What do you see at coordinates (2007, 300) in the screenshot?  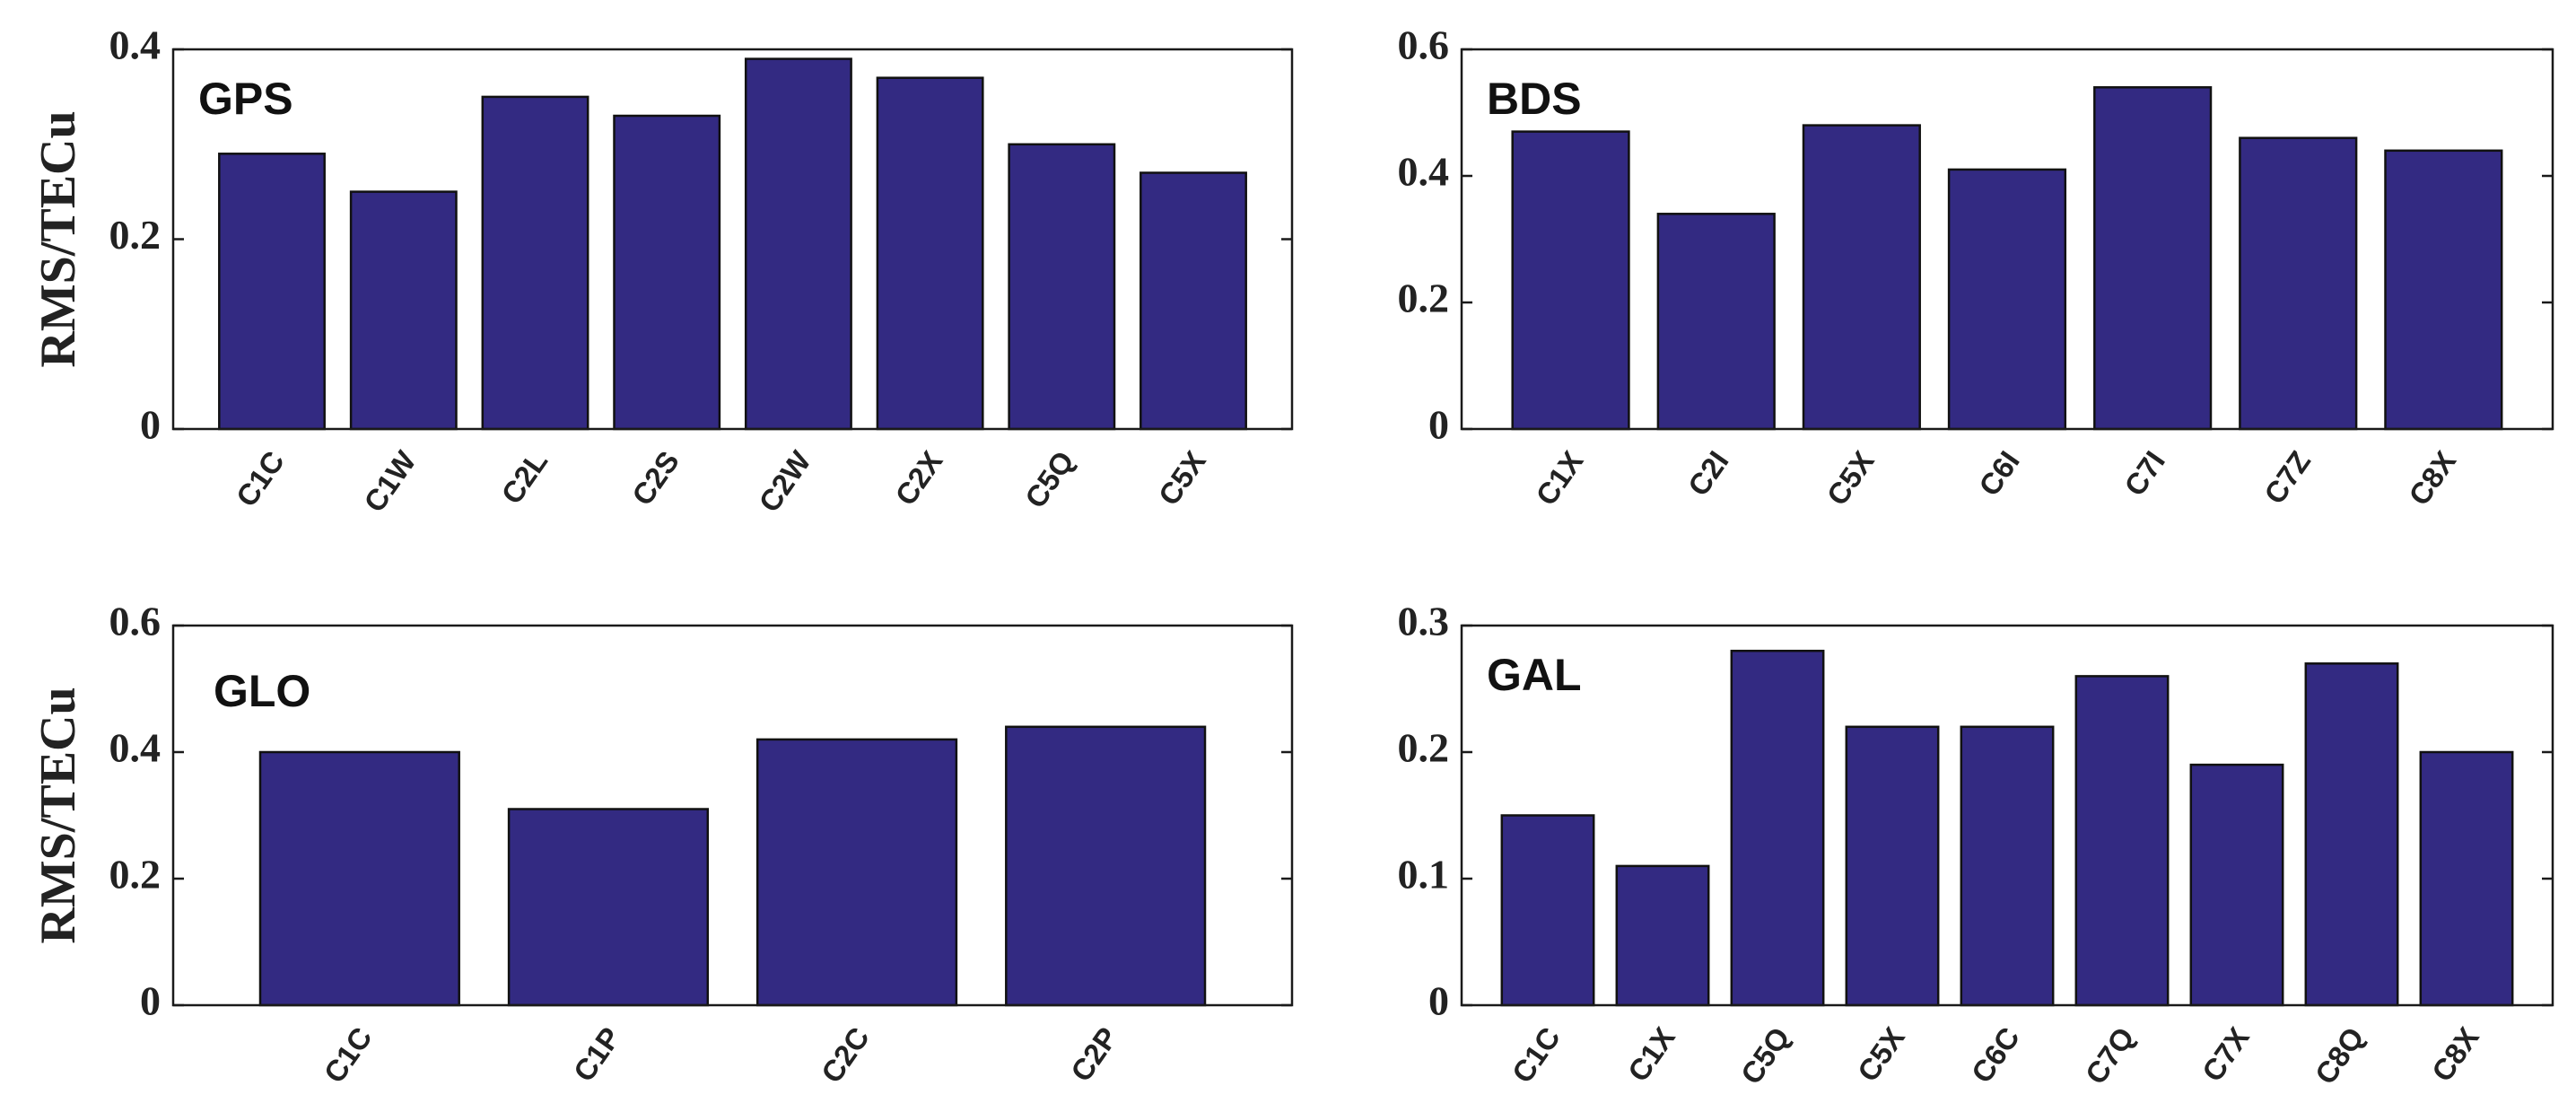 I see `bar-c6i` at bounding box center [2007, 300].